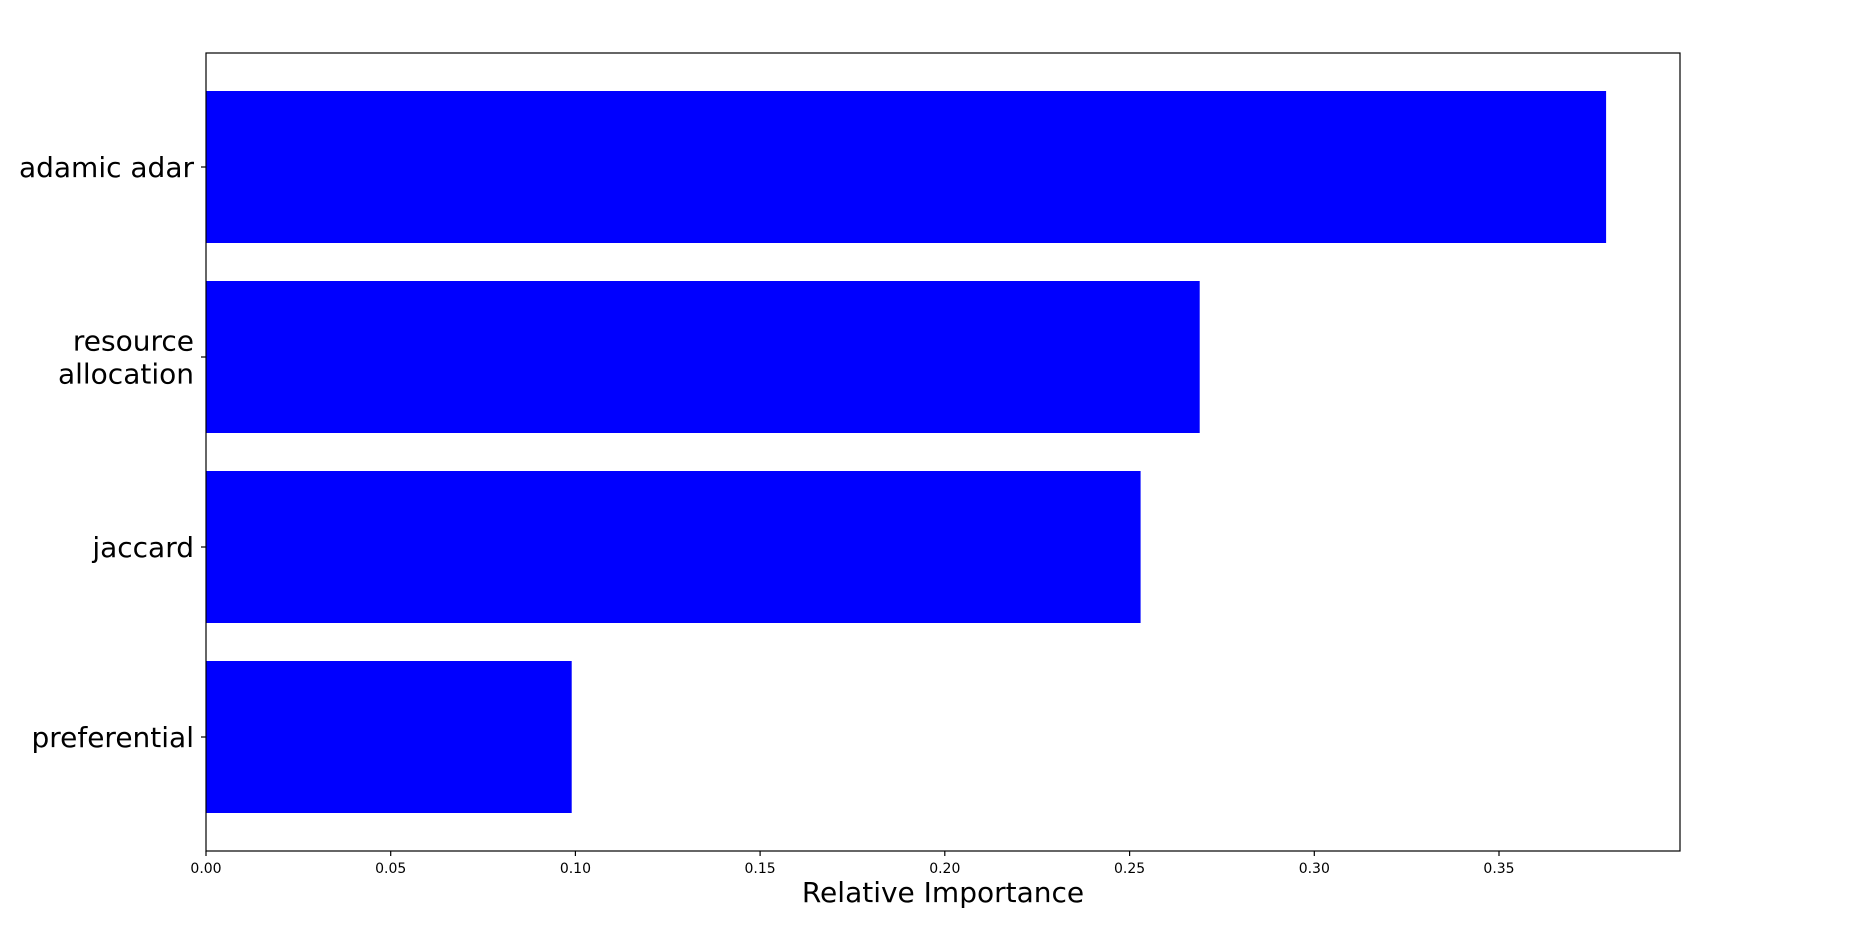 This screenshot has width=1850, height=950. I want to click on x-tick-label-3: 0.15, so click(760, 869).